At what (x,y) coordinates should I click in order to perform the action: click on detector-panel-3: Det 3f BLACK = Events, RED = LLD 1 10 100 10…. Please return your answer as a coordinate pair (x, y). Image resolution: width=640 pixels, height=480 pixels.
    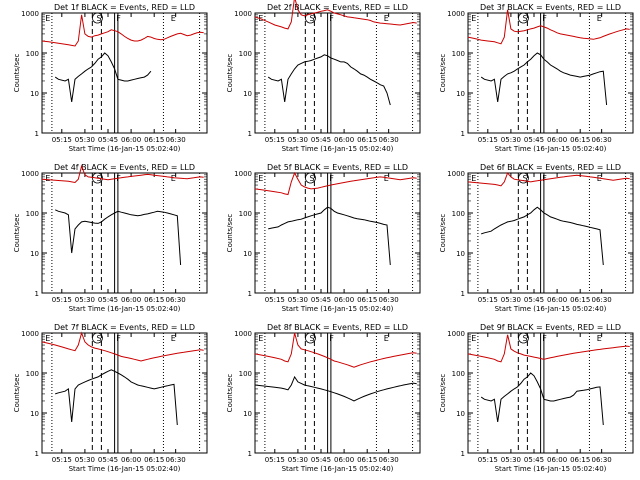
    Looking at the image, I should click on (536, 78).